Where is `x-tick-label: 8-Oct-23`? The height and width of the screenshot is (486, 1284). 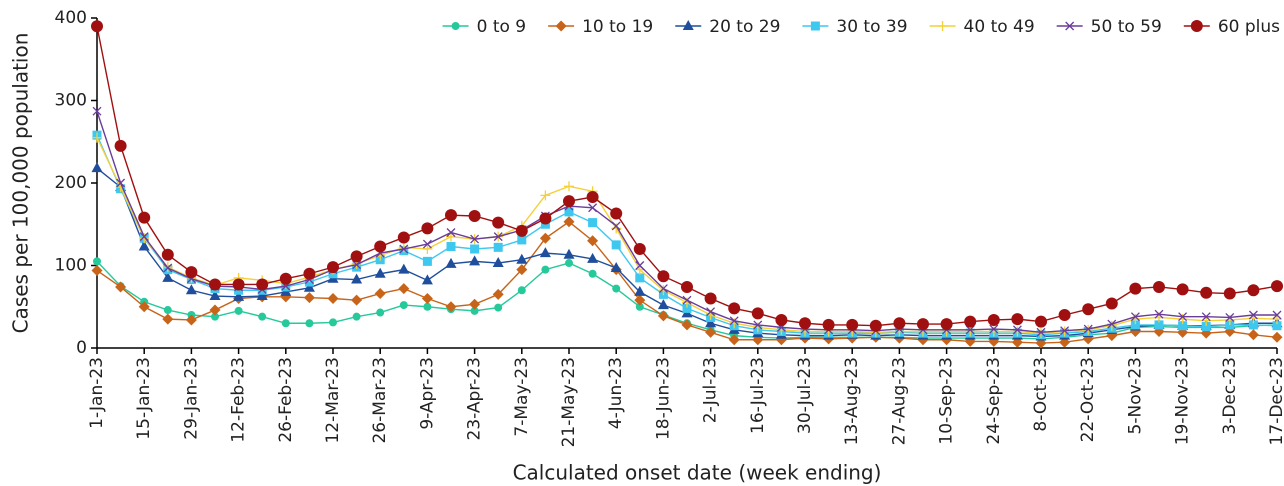
x-tick-label: 8-Oct-23 is located at coordinates (1041, 394).